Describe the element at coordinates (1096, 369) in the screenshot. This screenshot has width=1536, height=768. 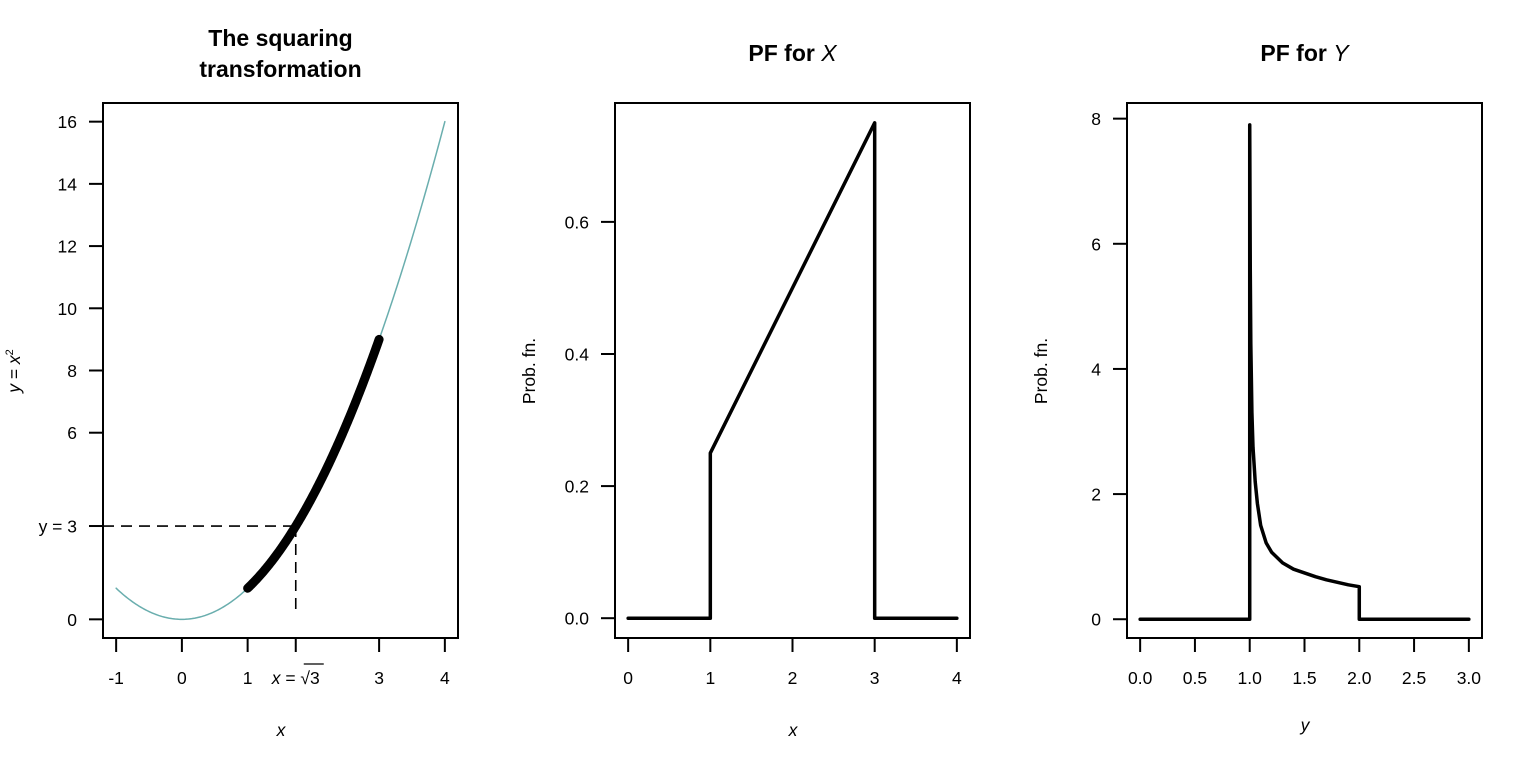
I see `y-tick-label: 4` at that location.